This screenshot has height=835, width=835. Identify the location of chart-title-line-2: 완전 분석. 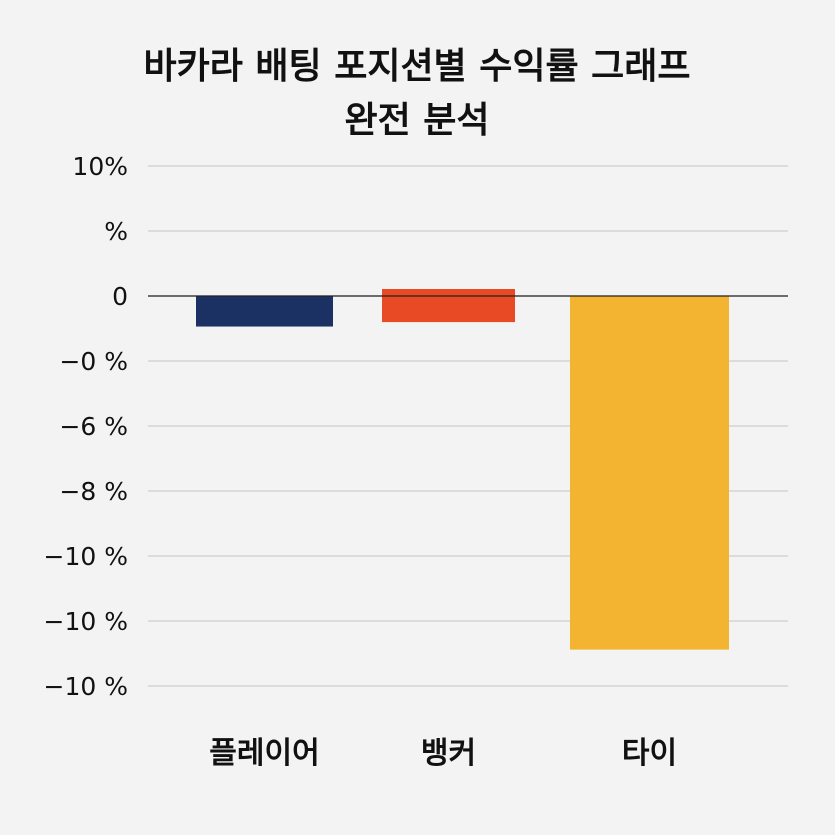
(416, 120).